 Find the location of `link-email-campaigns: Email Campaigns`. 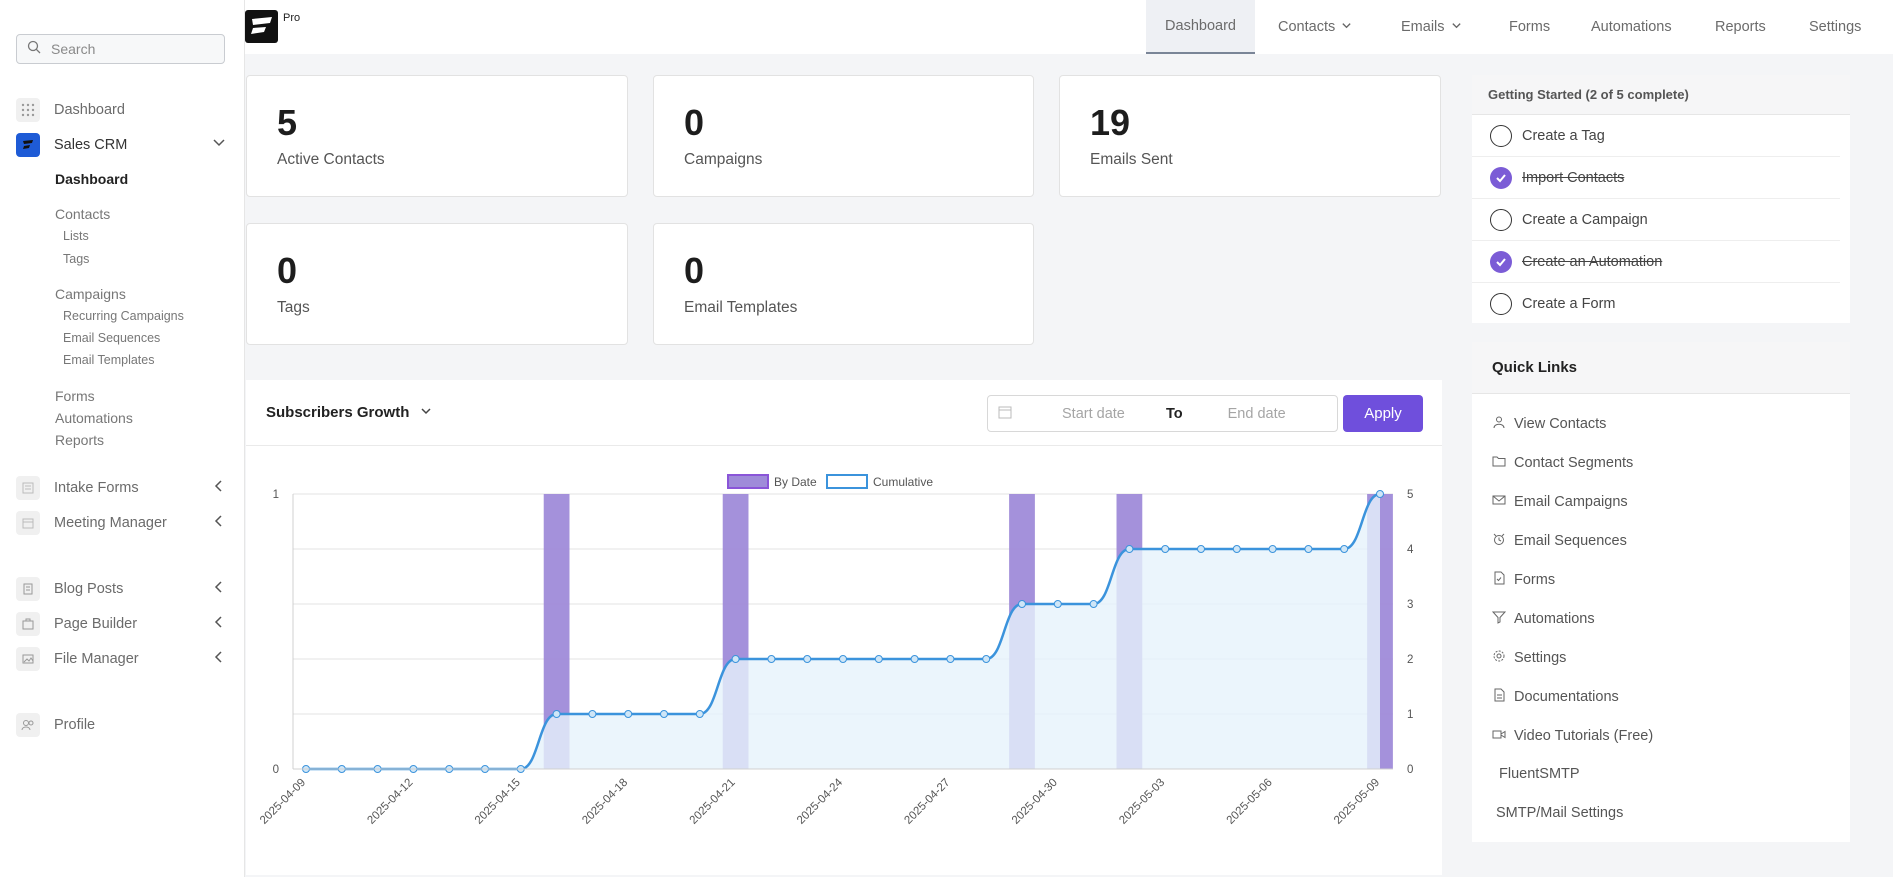

link-email-campaigns: Email Campaigns is located at coordinates (1560, 502).